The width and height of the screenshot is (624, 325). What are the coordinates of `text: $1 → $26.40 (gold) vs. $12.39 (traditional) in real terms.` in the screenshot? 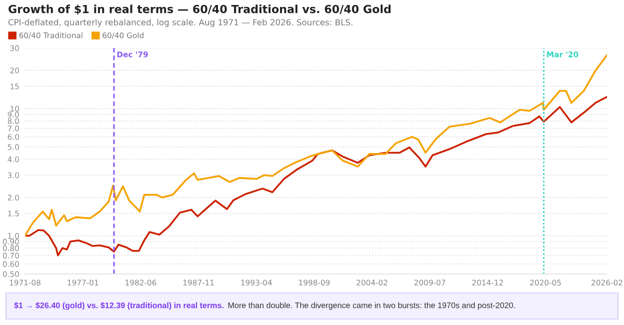 It's located at (119, 306).